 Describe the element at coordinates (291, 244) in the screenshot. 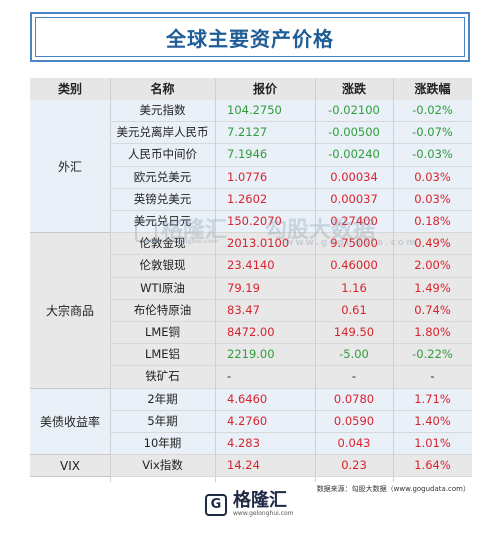

I see `table-row: 伦敦金现 2013.0100 9.75000 0.49%` at that location.